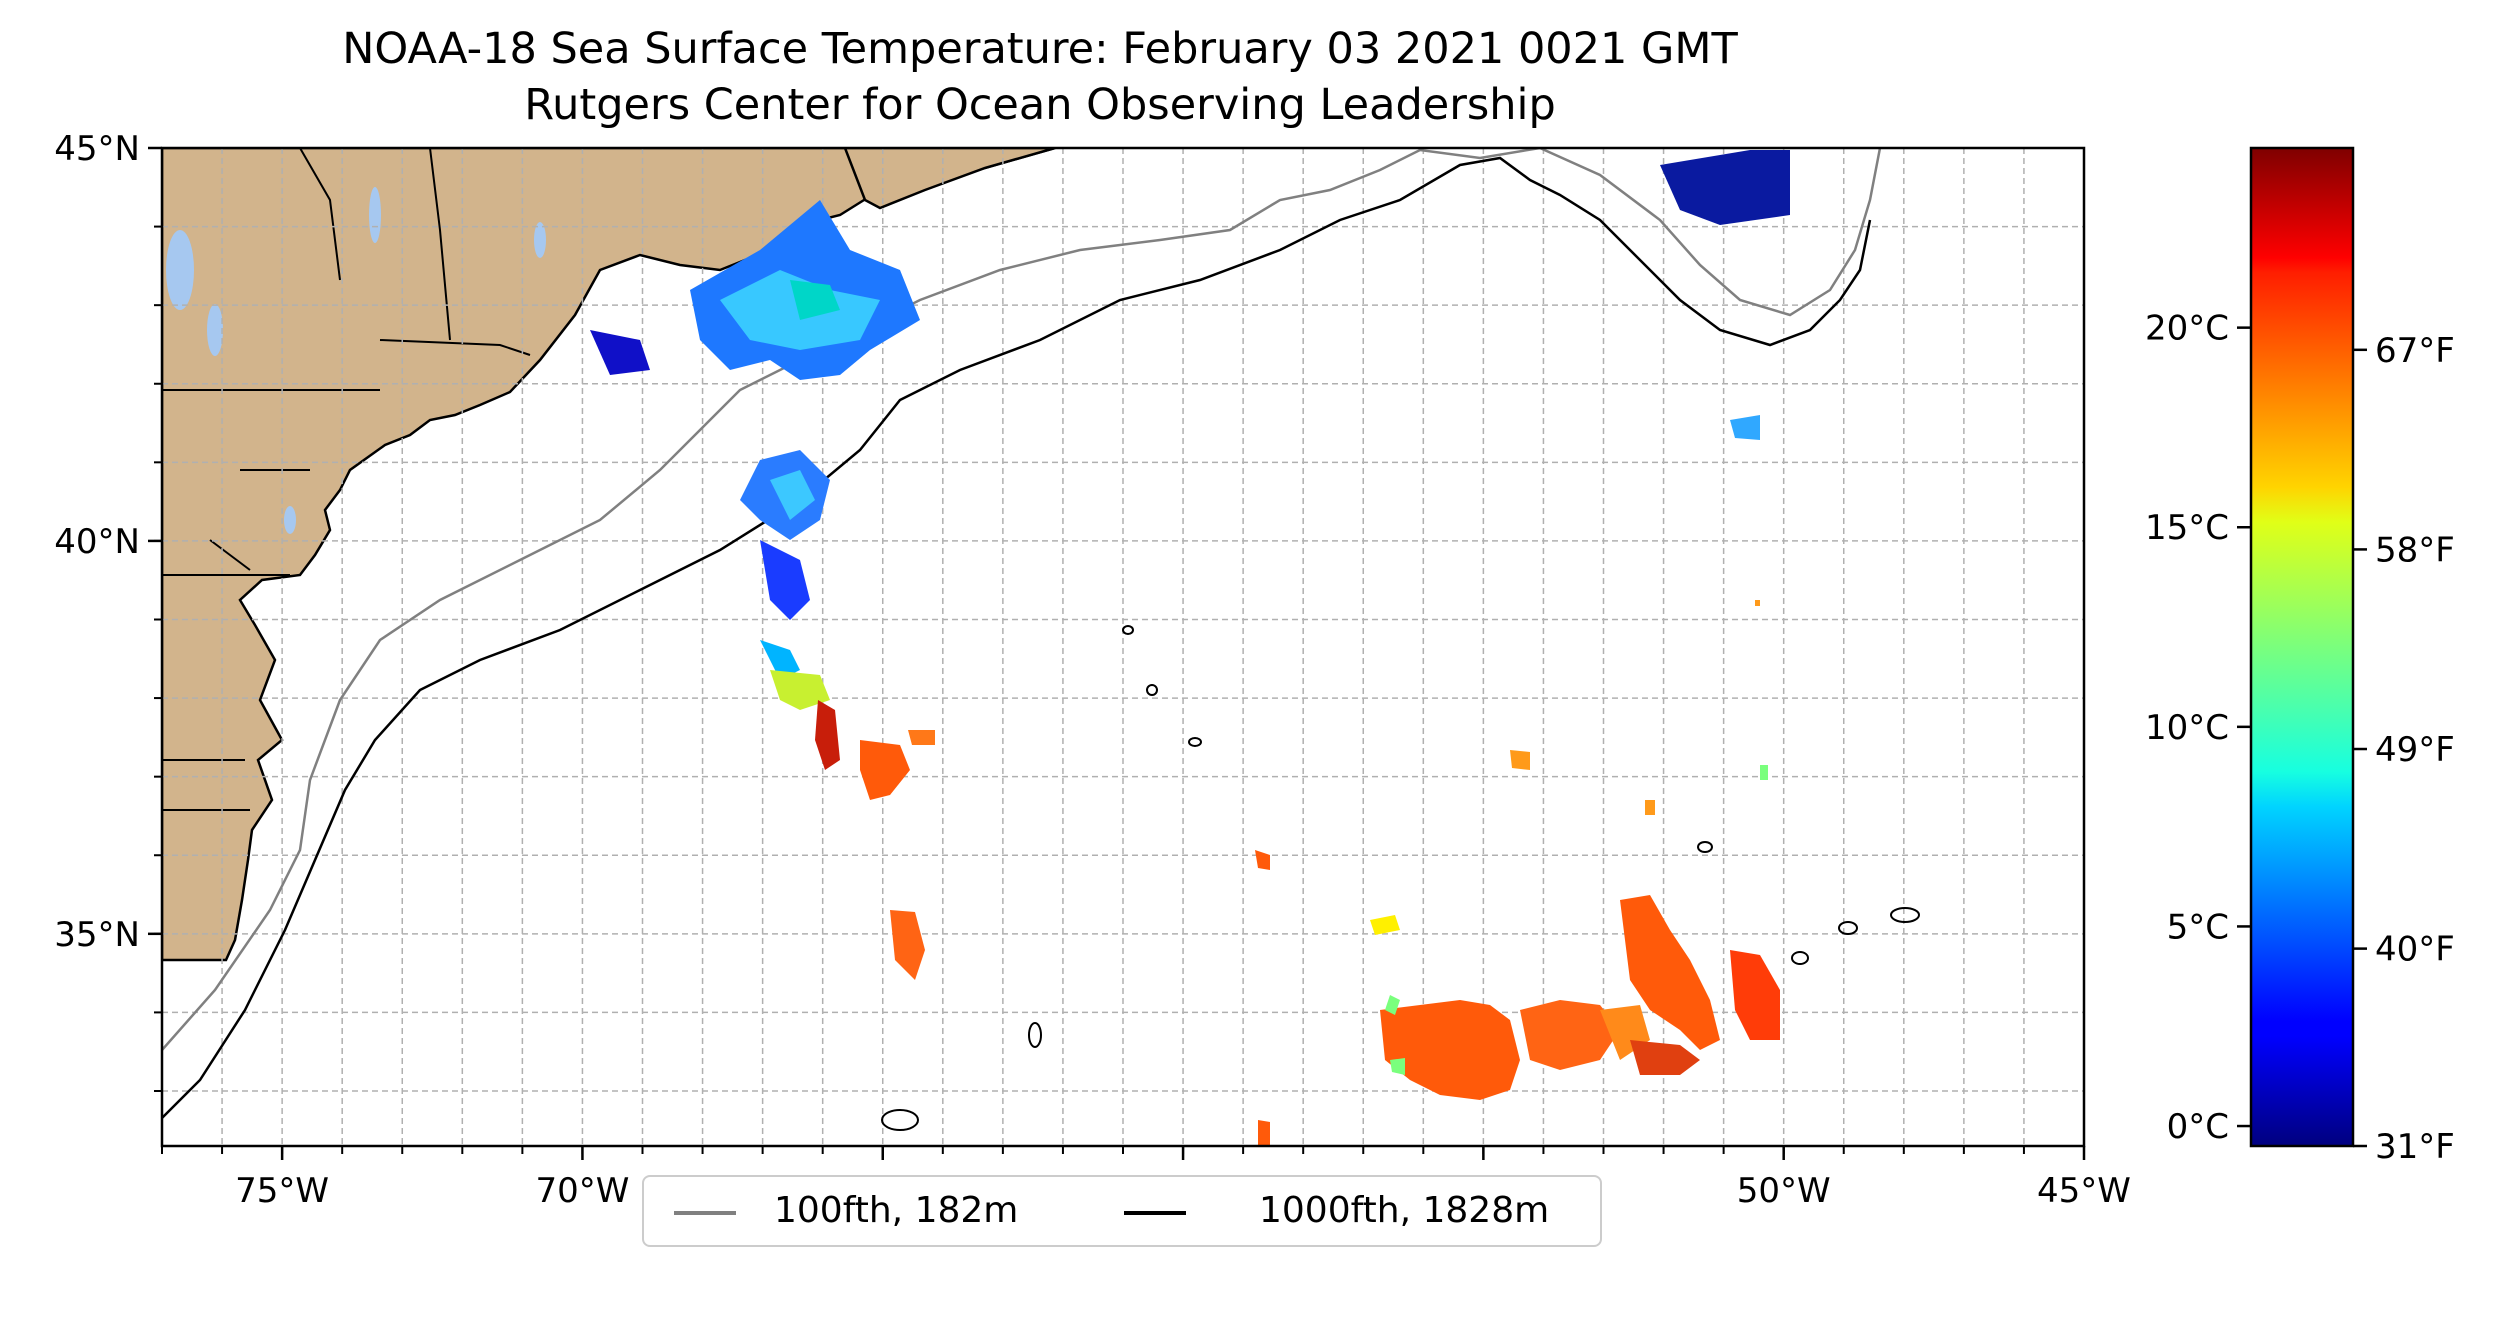 This screenshot has width=2502, height=1318. What do you see at coordinates (2084, 1191) in the screenshot?
I see `lon-tick-label: 45°W` at bounding box center [2084, 1191].